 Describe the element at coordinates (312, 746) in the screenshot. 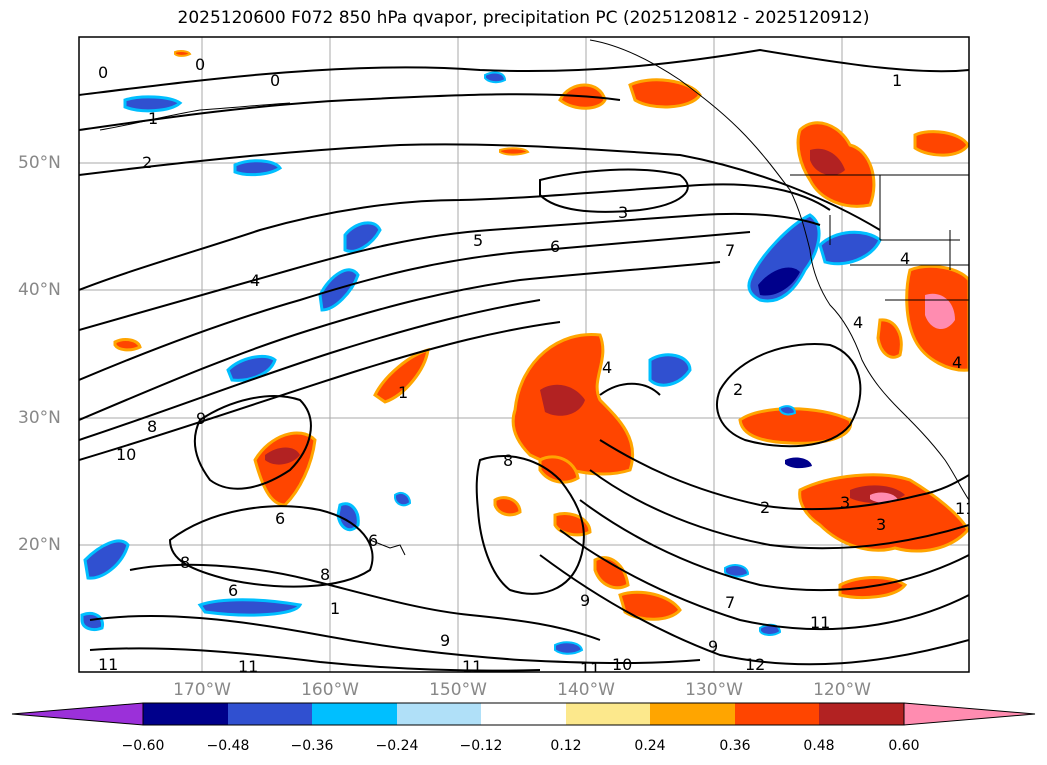

I see `colorbar-tick-label: −0.36` at that location.